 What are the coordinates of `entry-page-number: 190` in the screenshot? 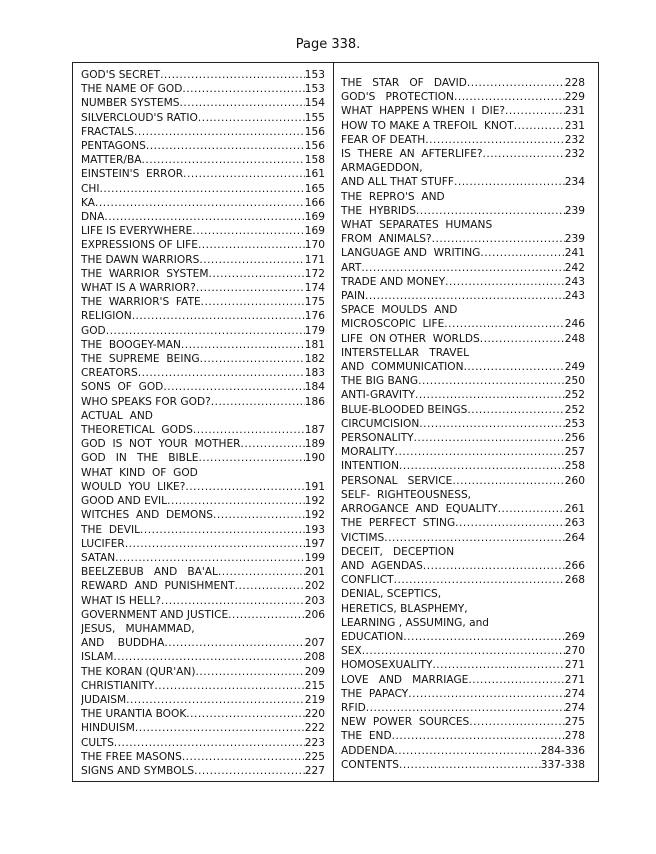 It's located at (314, 458).